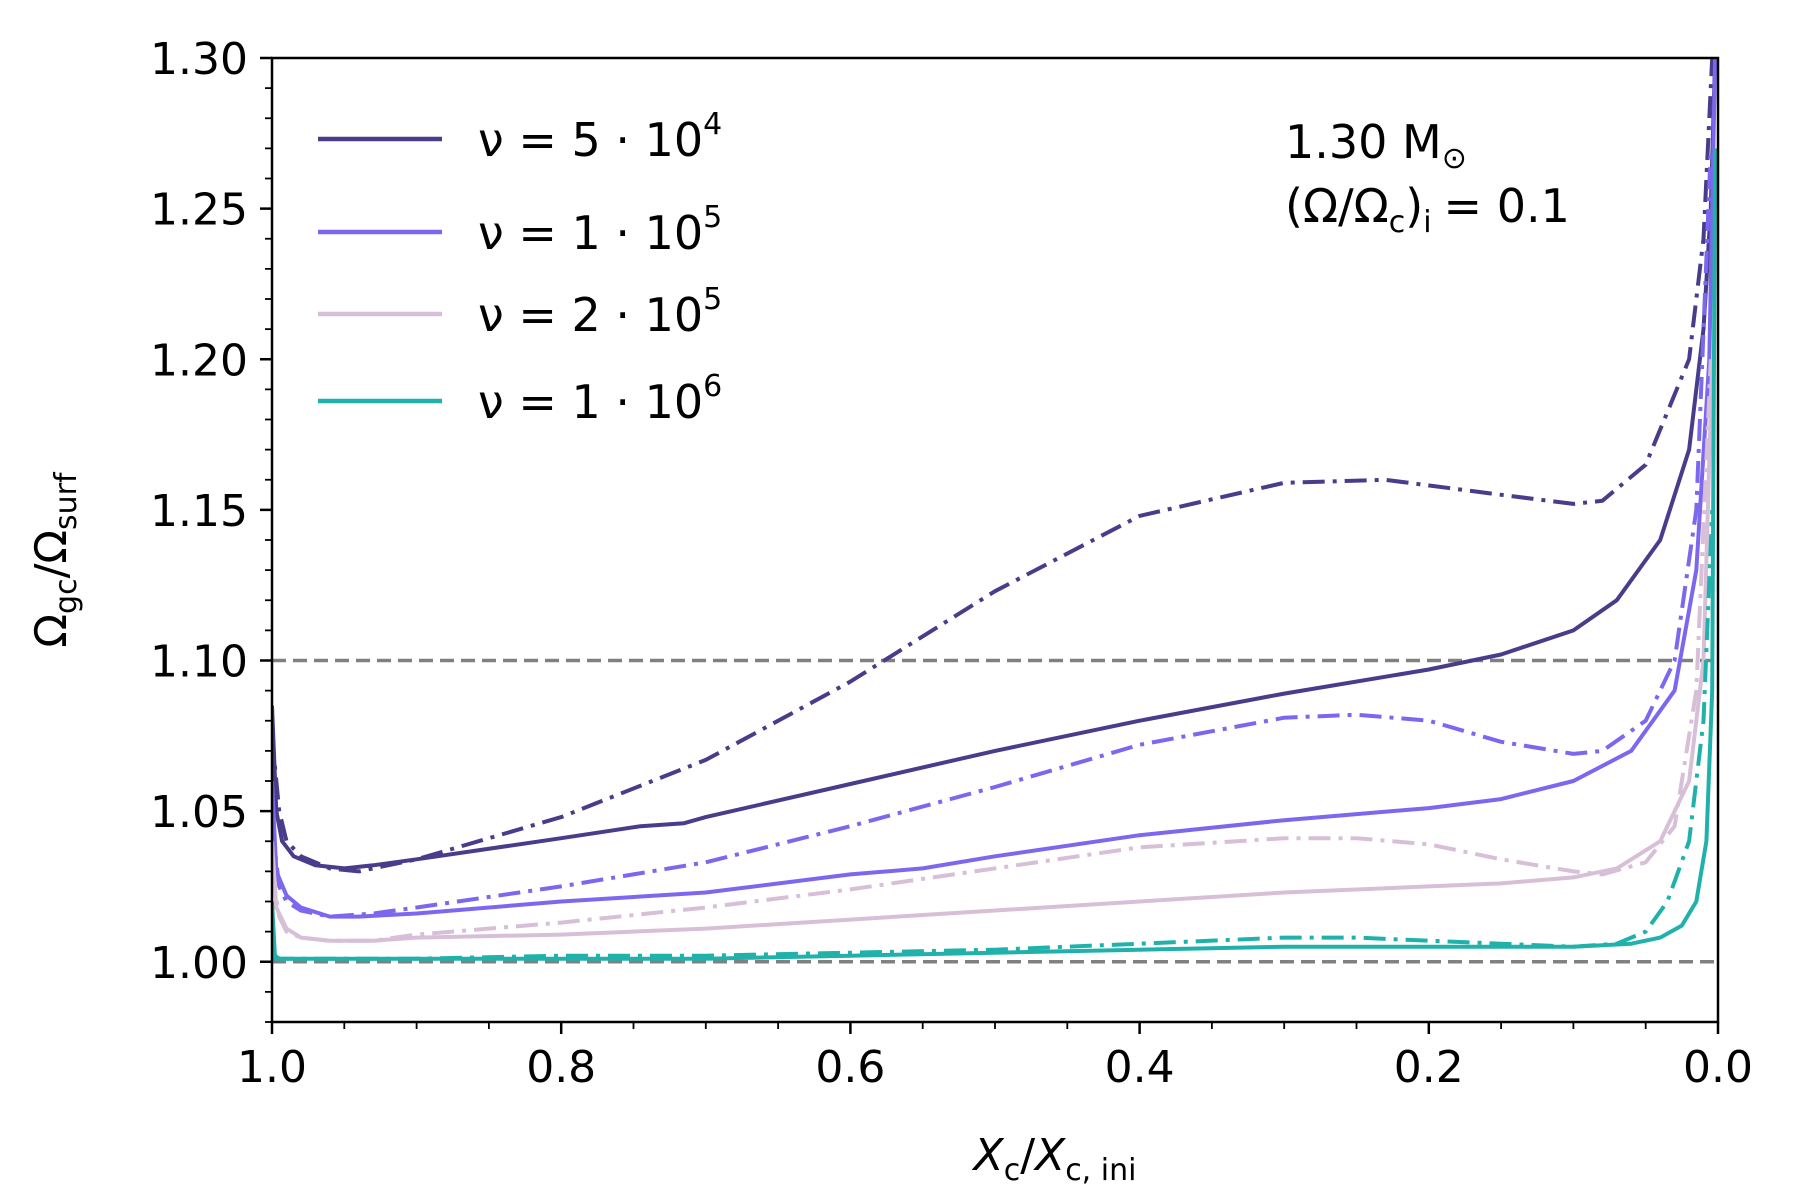 Image resolution: width=1800 pixels, height=1200 pixels. Describe the element at coordinates (199, 812) in the screenshot. I see `y-tick-label: 1.05` at that location.